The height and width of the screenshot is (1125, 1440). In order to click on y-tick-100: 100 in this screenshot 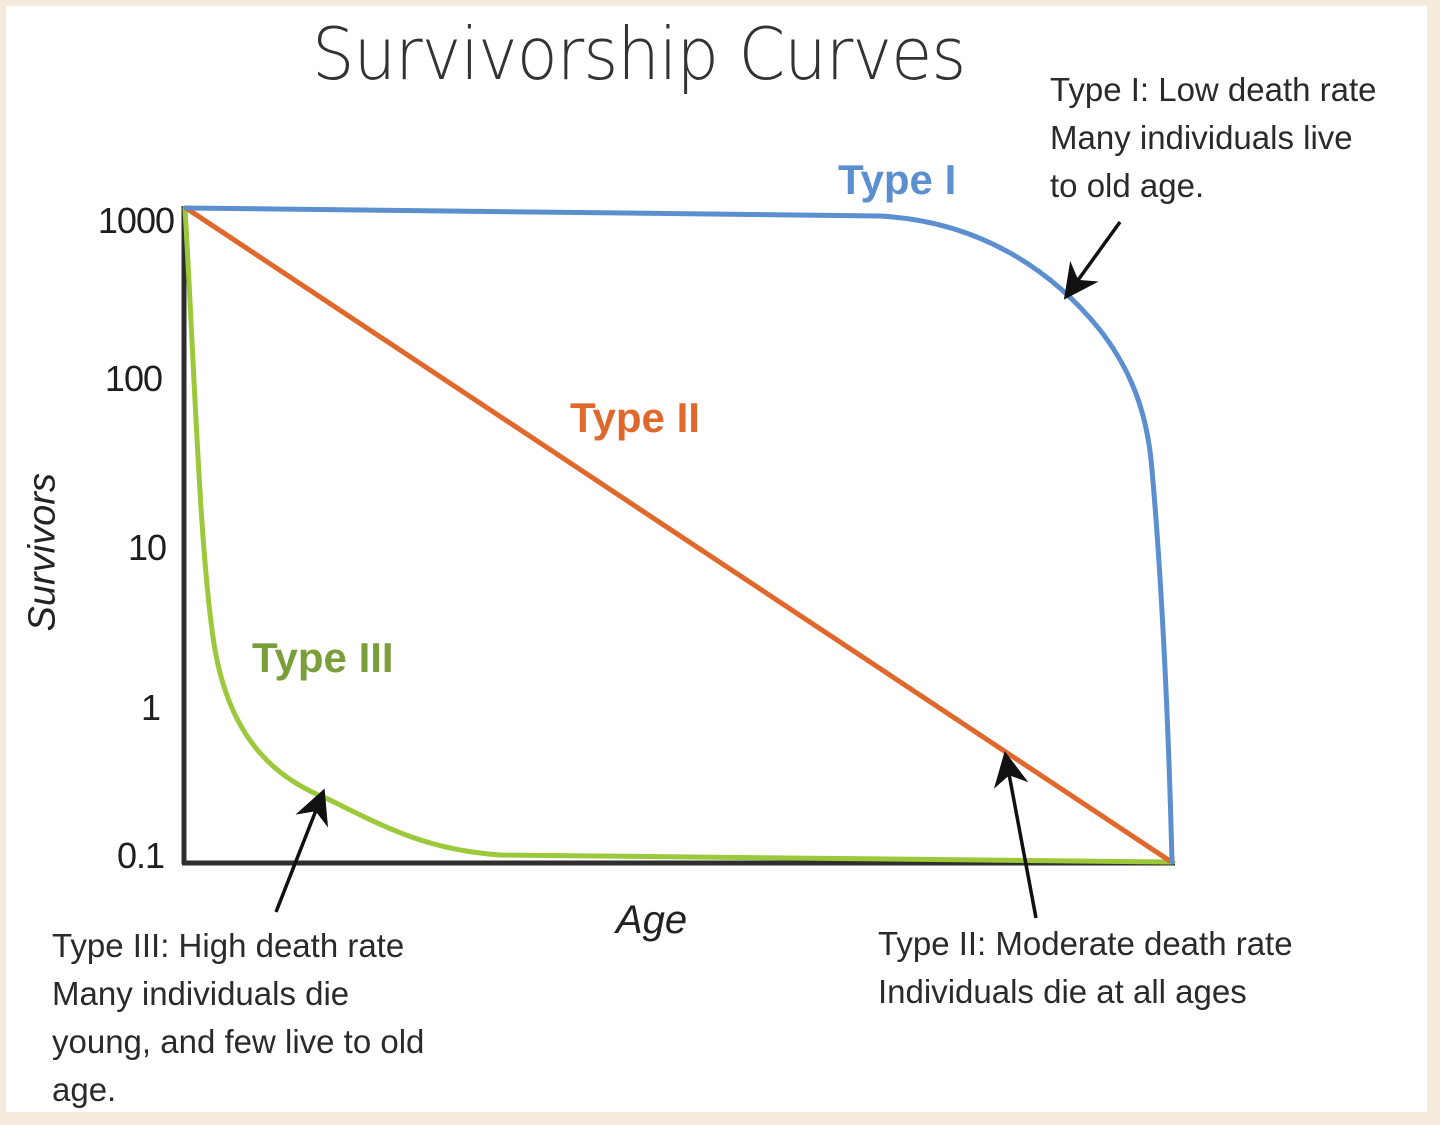, I will do `click(133, 378)`.